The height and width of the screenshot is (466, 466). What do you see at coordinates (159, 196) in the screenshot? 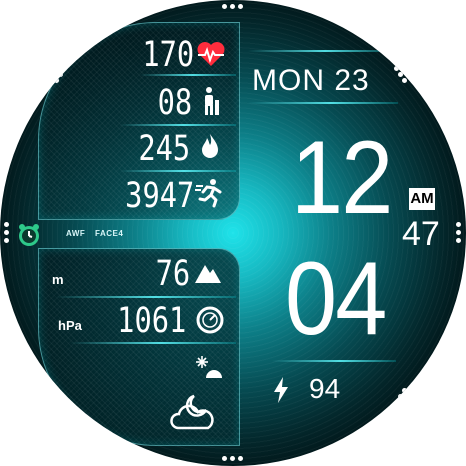
I see `steps-value: 3947` at bounding box center [159, 196].